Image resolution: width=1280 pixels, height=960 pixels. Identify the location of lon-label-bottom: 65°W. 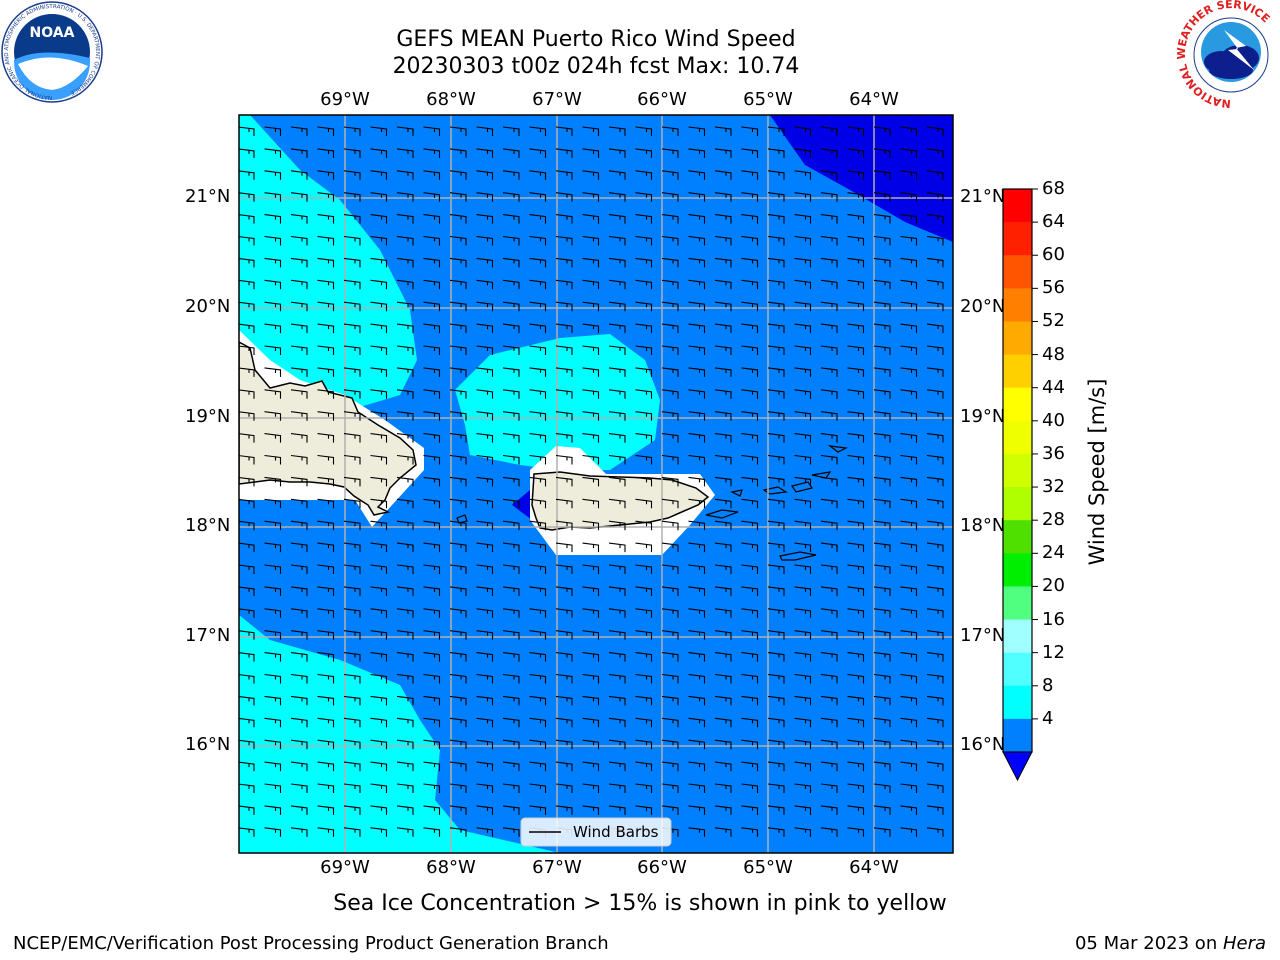
(768, 867).